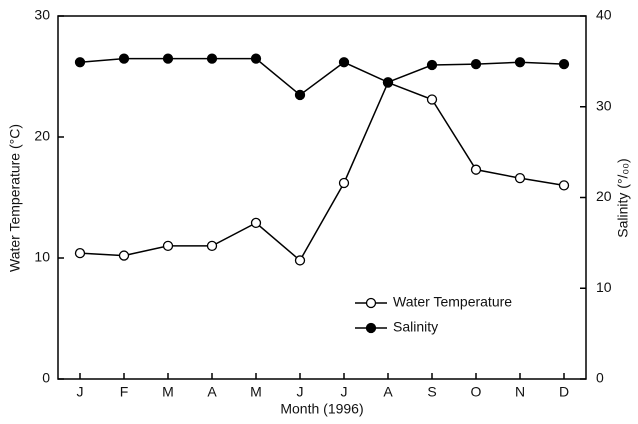 The image size is (638, 424). What do you see at coordinates (476, 392) in the screenshot?
I see `x-tick-label: O` at bounding box center [476, 392].